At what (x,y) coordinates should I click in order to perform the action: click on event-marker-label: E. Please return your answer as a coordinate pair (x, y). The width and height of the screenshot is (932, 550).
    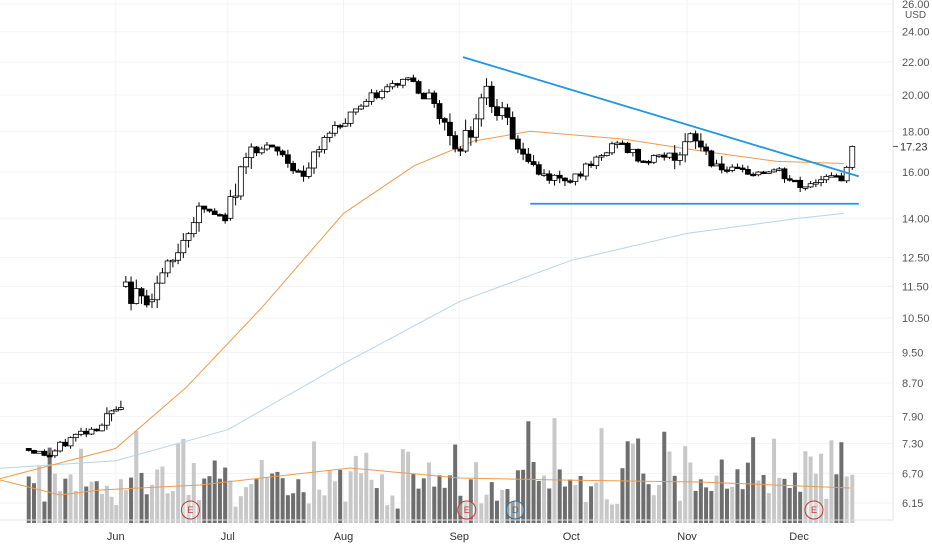
    Looking at the image, I should click on (190, 510).